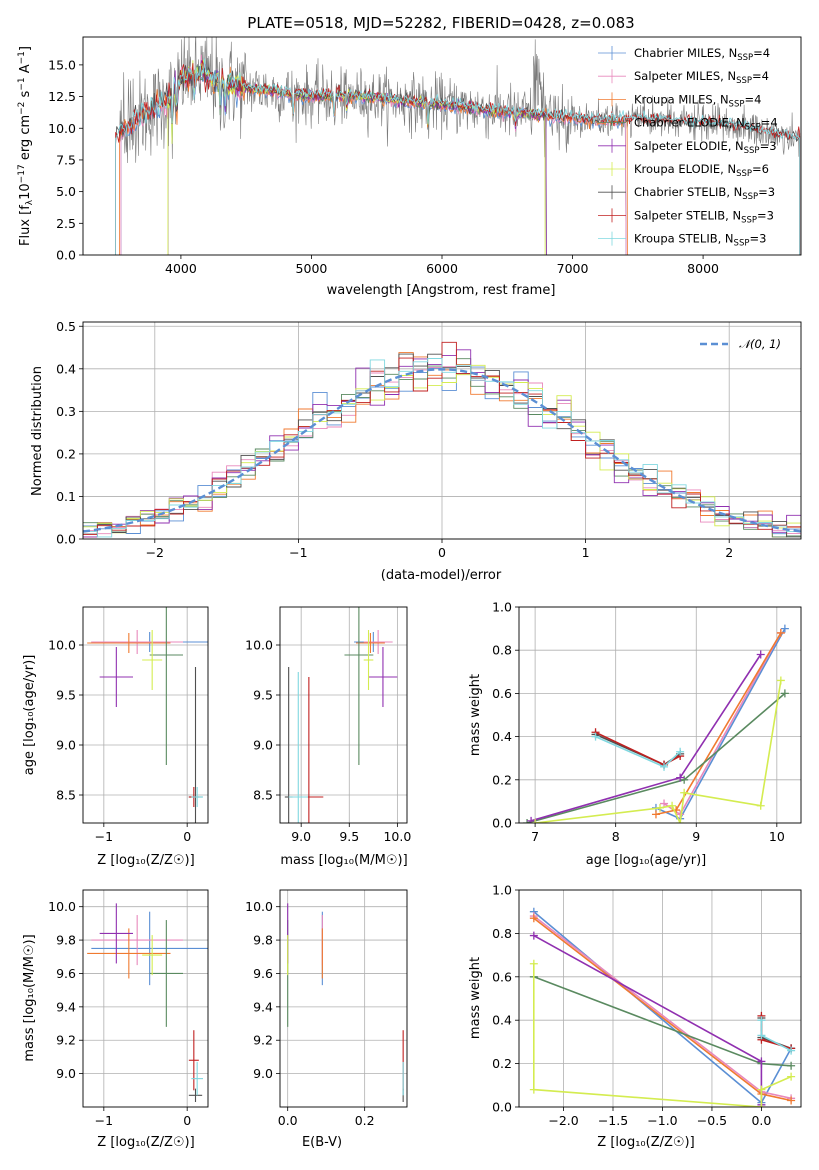  Describe the element at coordinates (66, 973) in the screenshot. I see `mass-vs-metallicity-y-tick-label: 9.6` at that location.